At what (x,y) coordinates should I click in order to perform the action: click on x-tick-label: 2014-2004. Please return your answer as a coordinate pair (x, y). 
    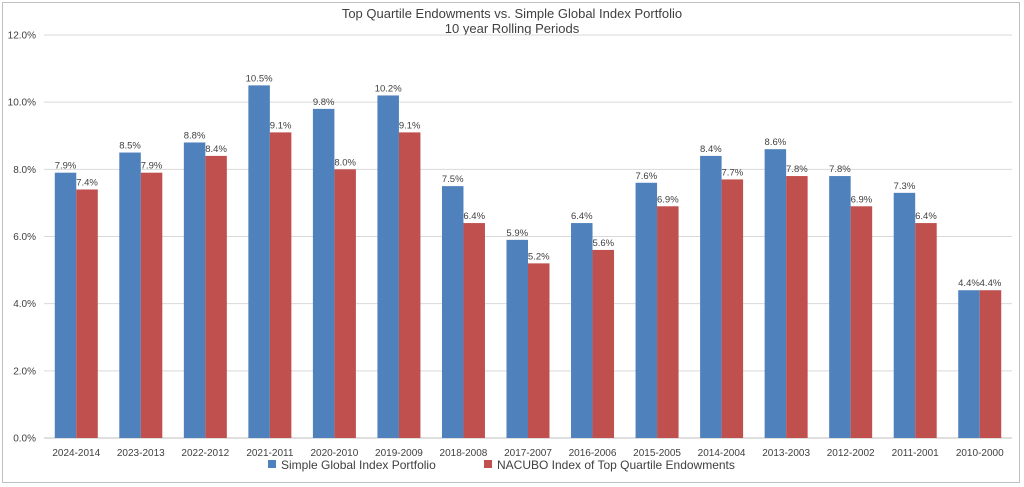
    Looking at the image, I should click on (722, 453).